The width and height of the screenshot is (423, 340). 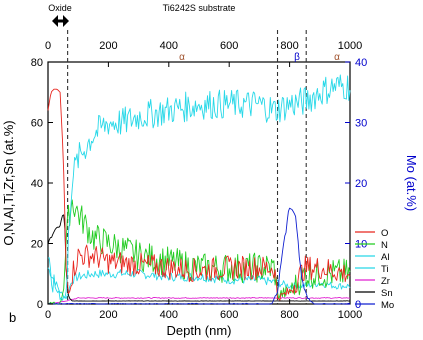 What do you see at coordinates (37, 124) in the screenshot?
I see `y-tick-label: 60` at bounding box center [37, 124].